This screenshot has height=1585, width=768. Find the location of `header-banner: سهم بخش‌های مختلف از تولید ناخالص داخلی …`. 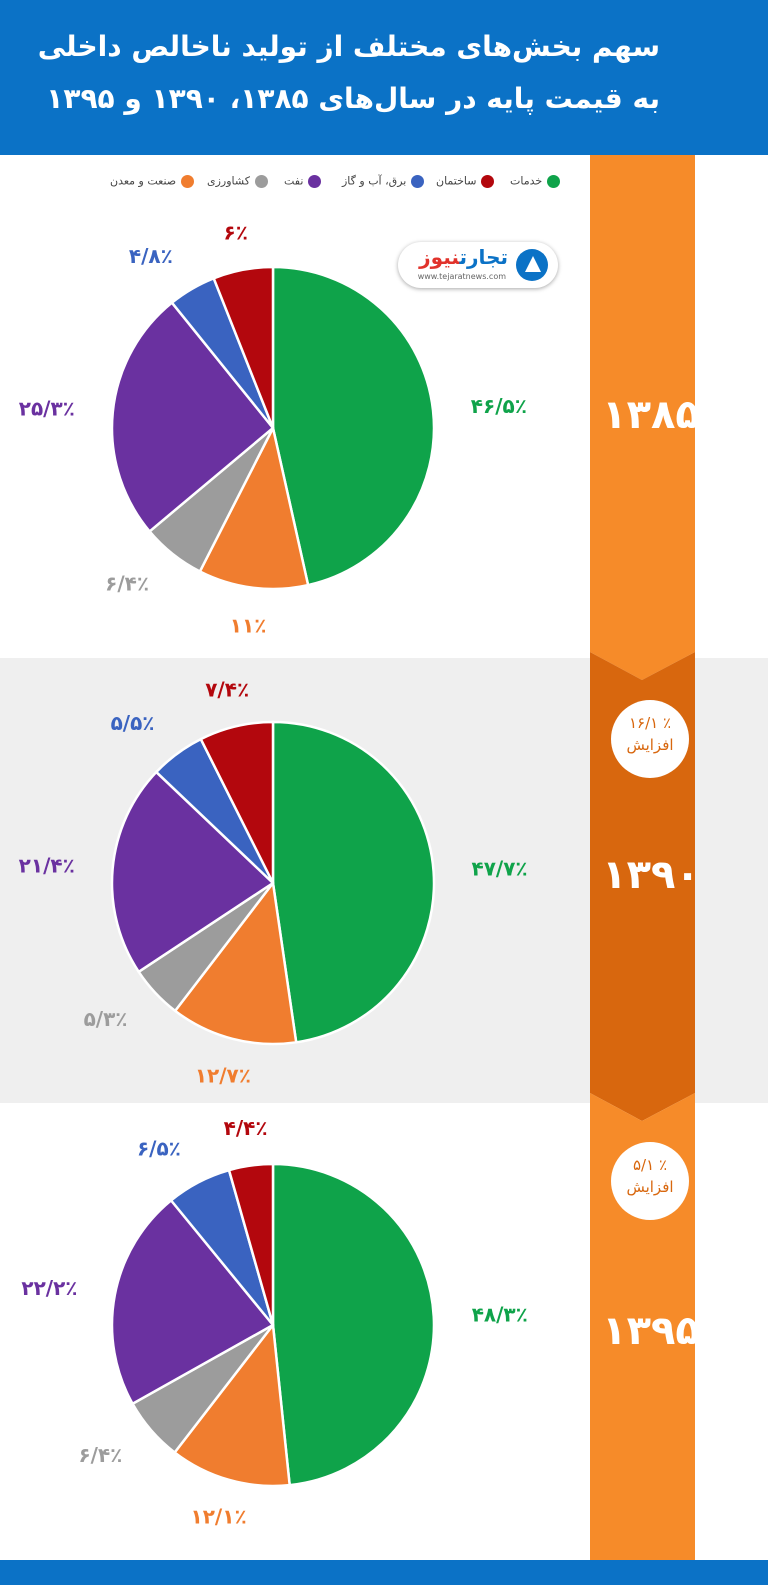

header-banner: سهم بخش‌های مختلف از تولید ناخالص داخلی … is located at coordinates (384, 77).